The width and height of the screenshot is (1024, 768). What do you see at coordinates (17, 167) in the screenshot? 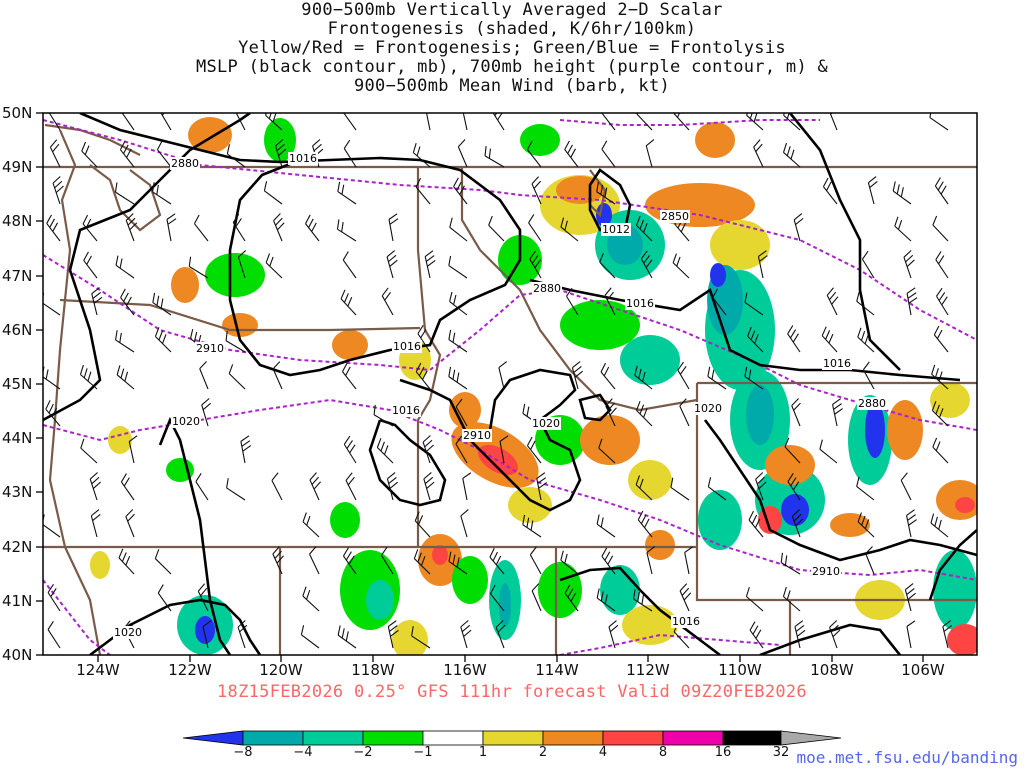
I see `lat-label-49n: 49N` at bounding box center [17, 167].